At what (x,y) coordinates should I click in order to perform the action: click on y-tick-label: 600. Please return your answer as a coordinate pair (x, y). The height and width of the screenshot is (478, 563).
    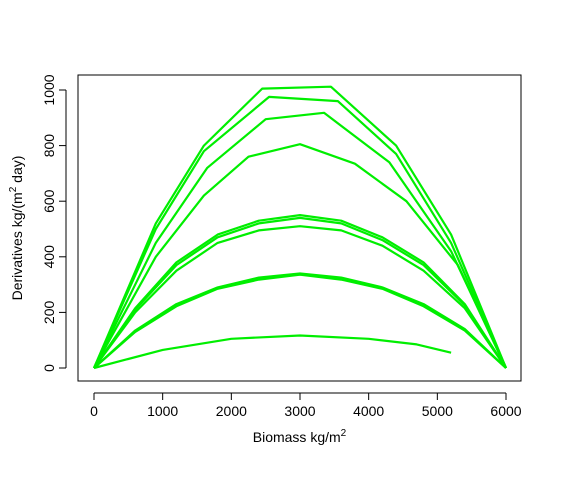
    Looking at the image, I should click on (49, 201).